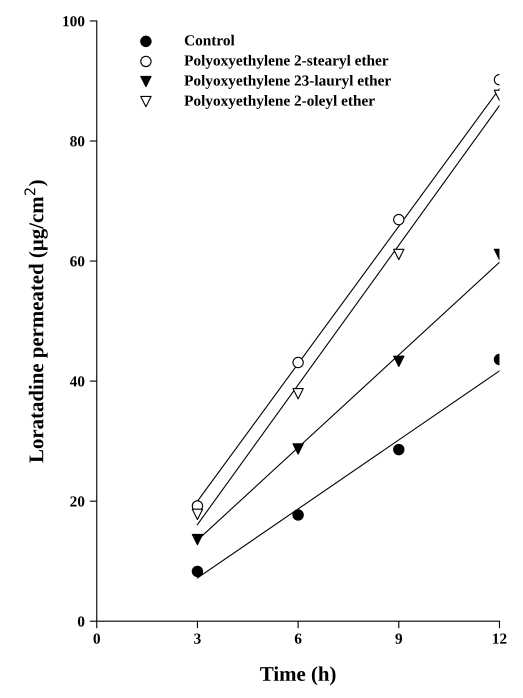 The height and width of the screenshot is (698, 523). What do you see at coordinates (209, 40) in the screenshot?
I see `legend-label: Control` at bounding box center [209, 40].